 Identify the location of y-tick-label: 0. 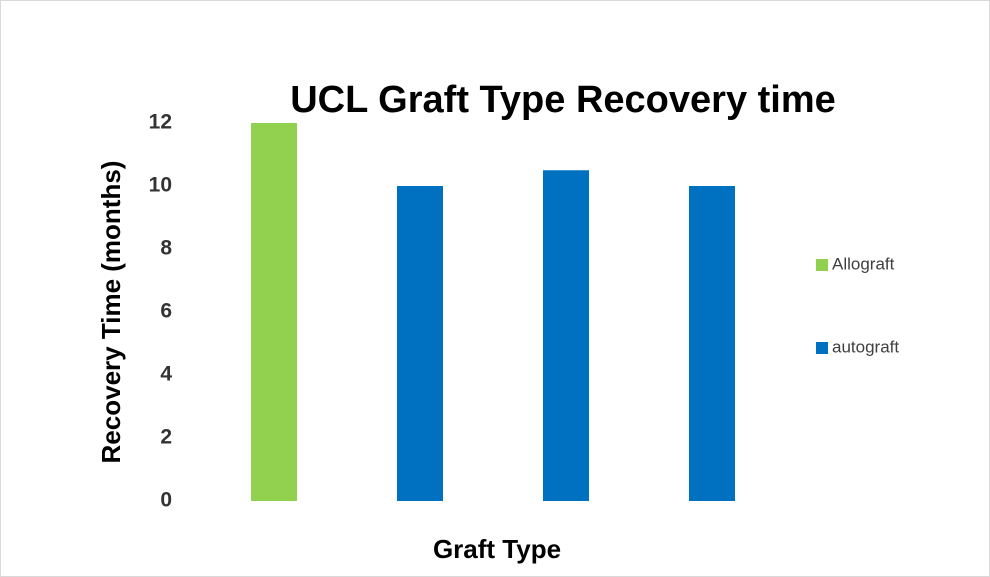
(166, 500).